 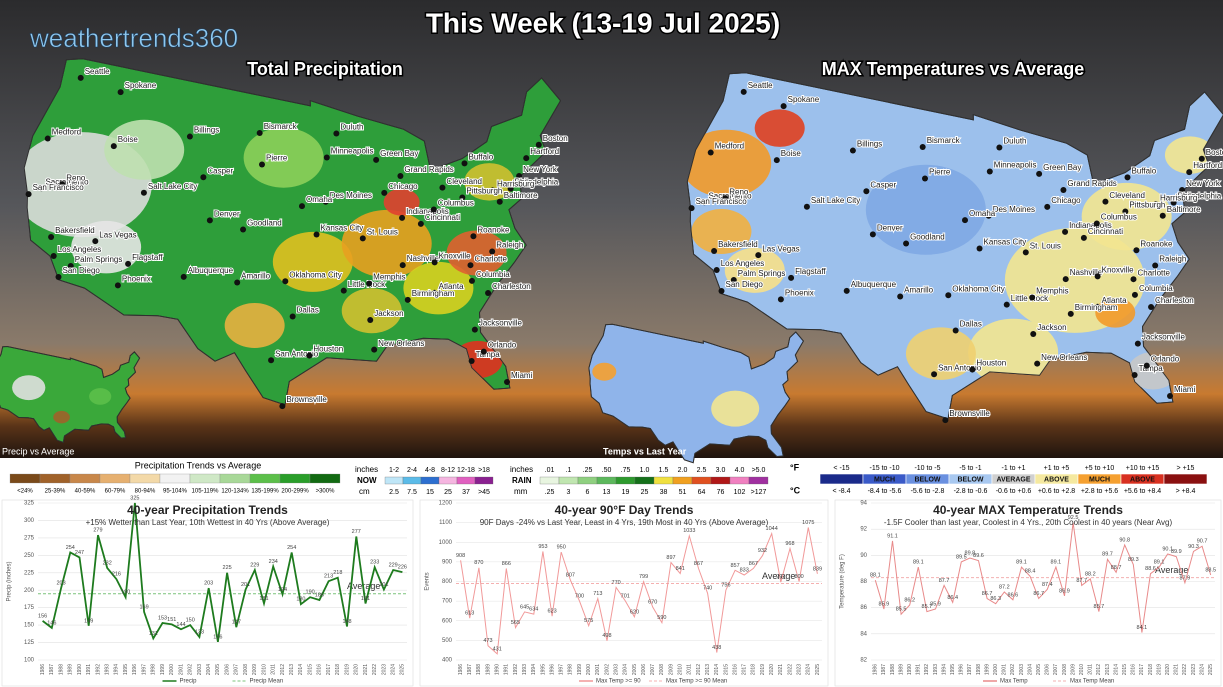 What do you see at coordinates (446, 543) in the screenshot?
I see `y-tick-label: 1000` at bounding box center [446, 543].